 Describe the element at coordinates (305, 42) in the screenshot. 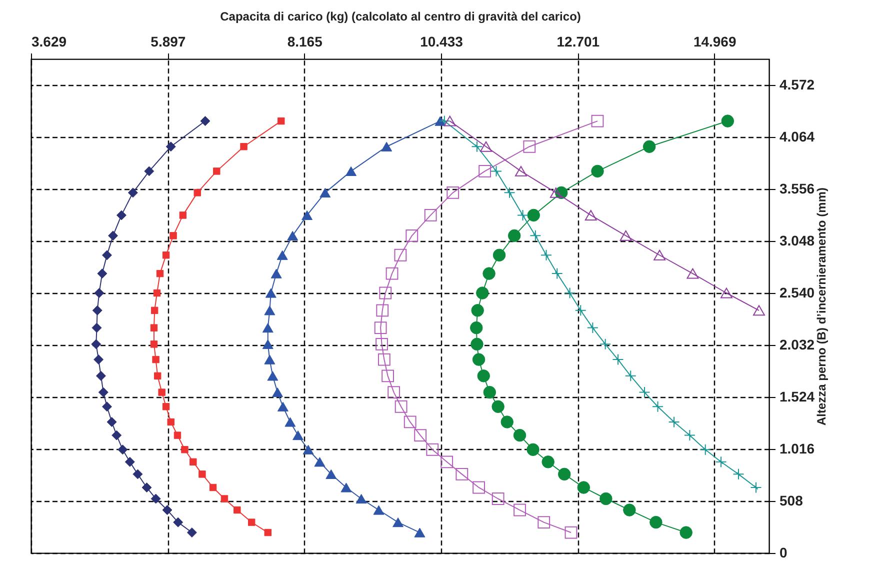

I see `x-tick-label: 8.165` at that location.